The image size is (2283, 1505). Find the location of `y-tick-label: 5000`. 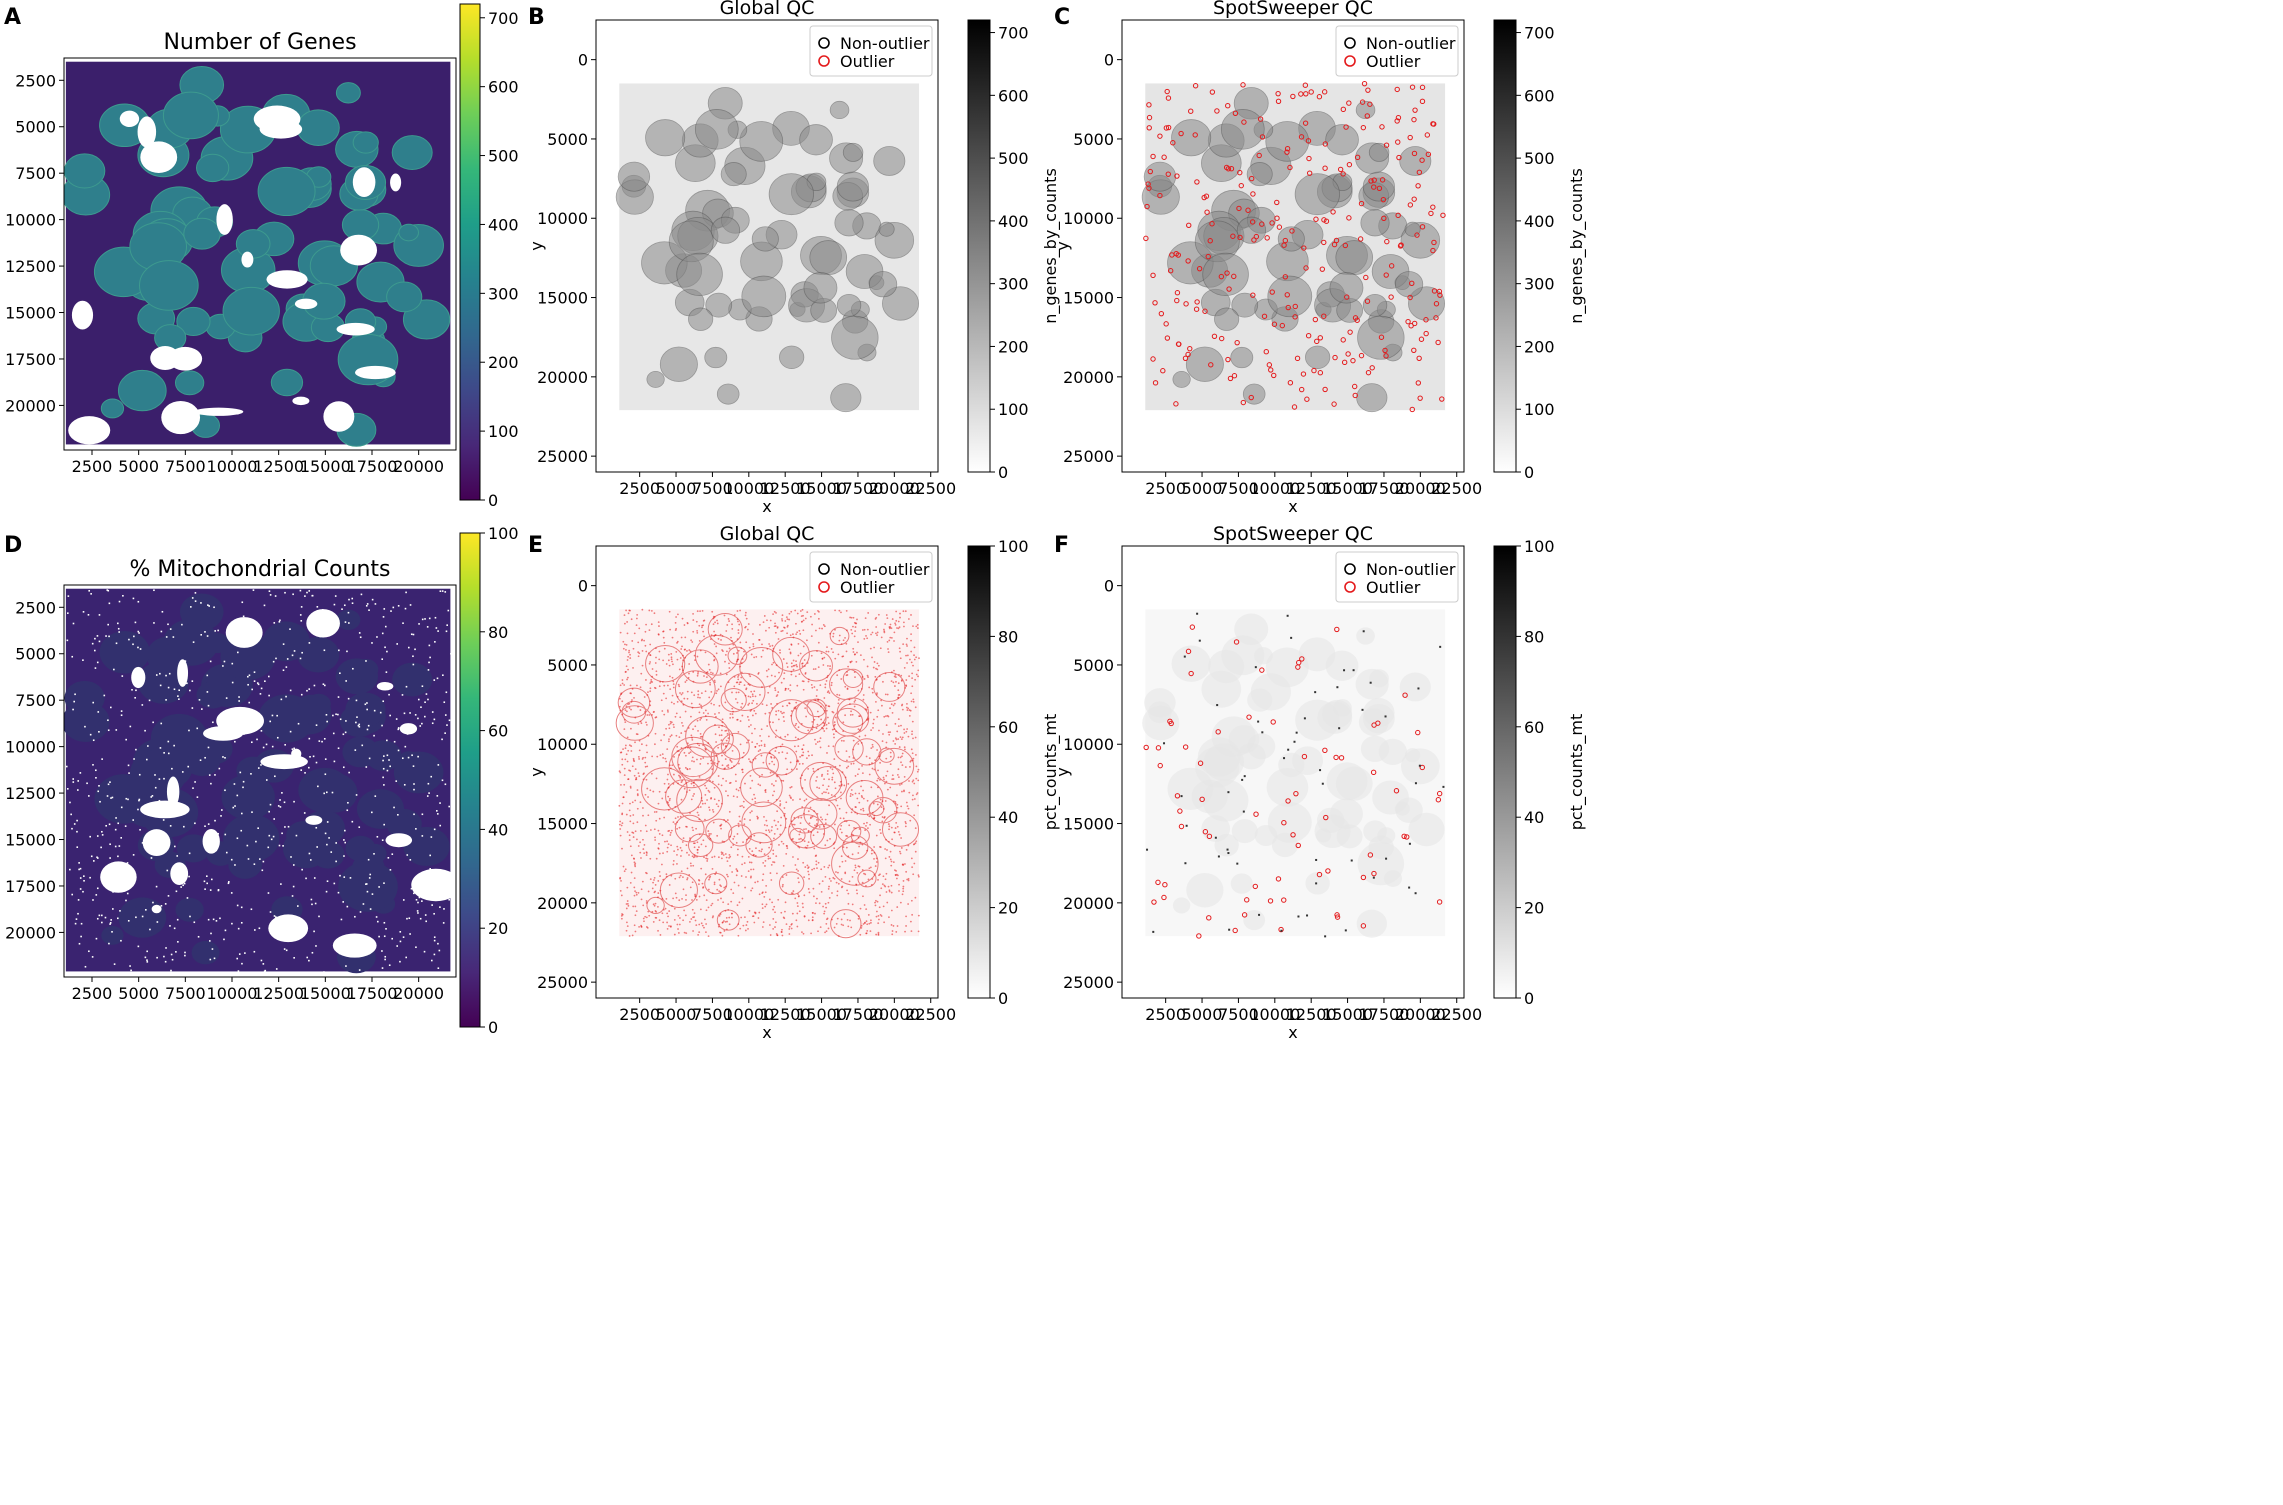

y-tick-label: 5000 is located at coordinates (1093, 665).